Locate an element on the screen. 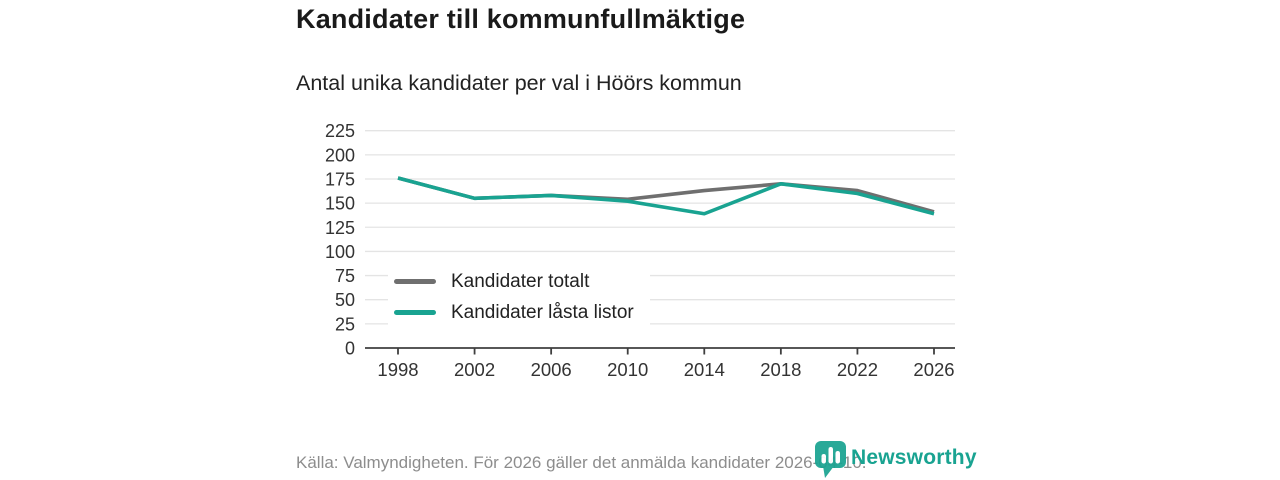 This screenshot has height=480, width=1280. legend-item-kandidater-totalt: Kandidater totalt is located at coordinates (514, 281).